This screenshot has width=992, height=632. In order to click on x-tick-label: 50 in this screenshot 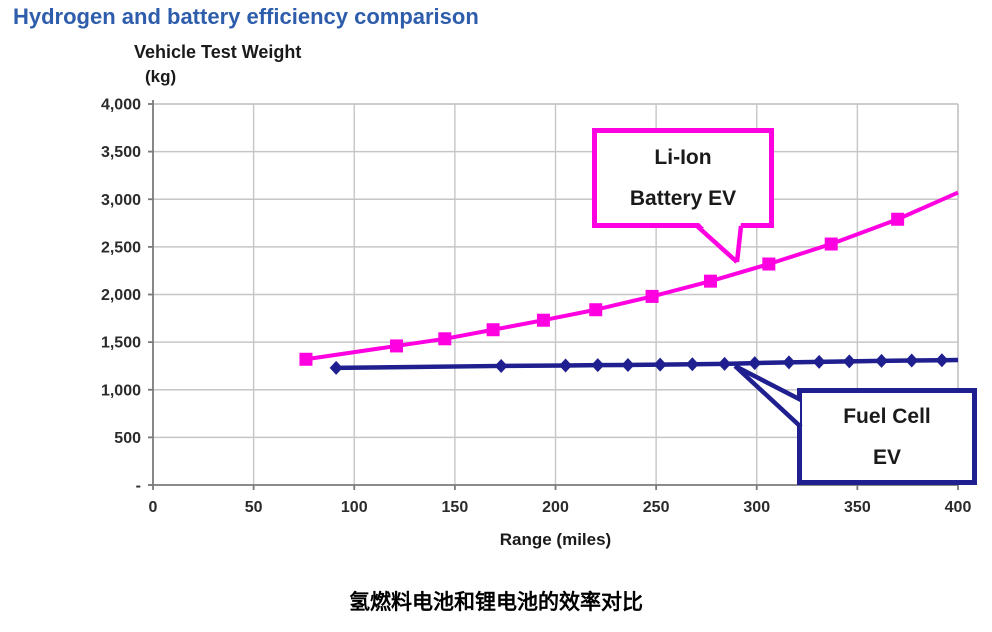, I will do `click(254, 507)`.